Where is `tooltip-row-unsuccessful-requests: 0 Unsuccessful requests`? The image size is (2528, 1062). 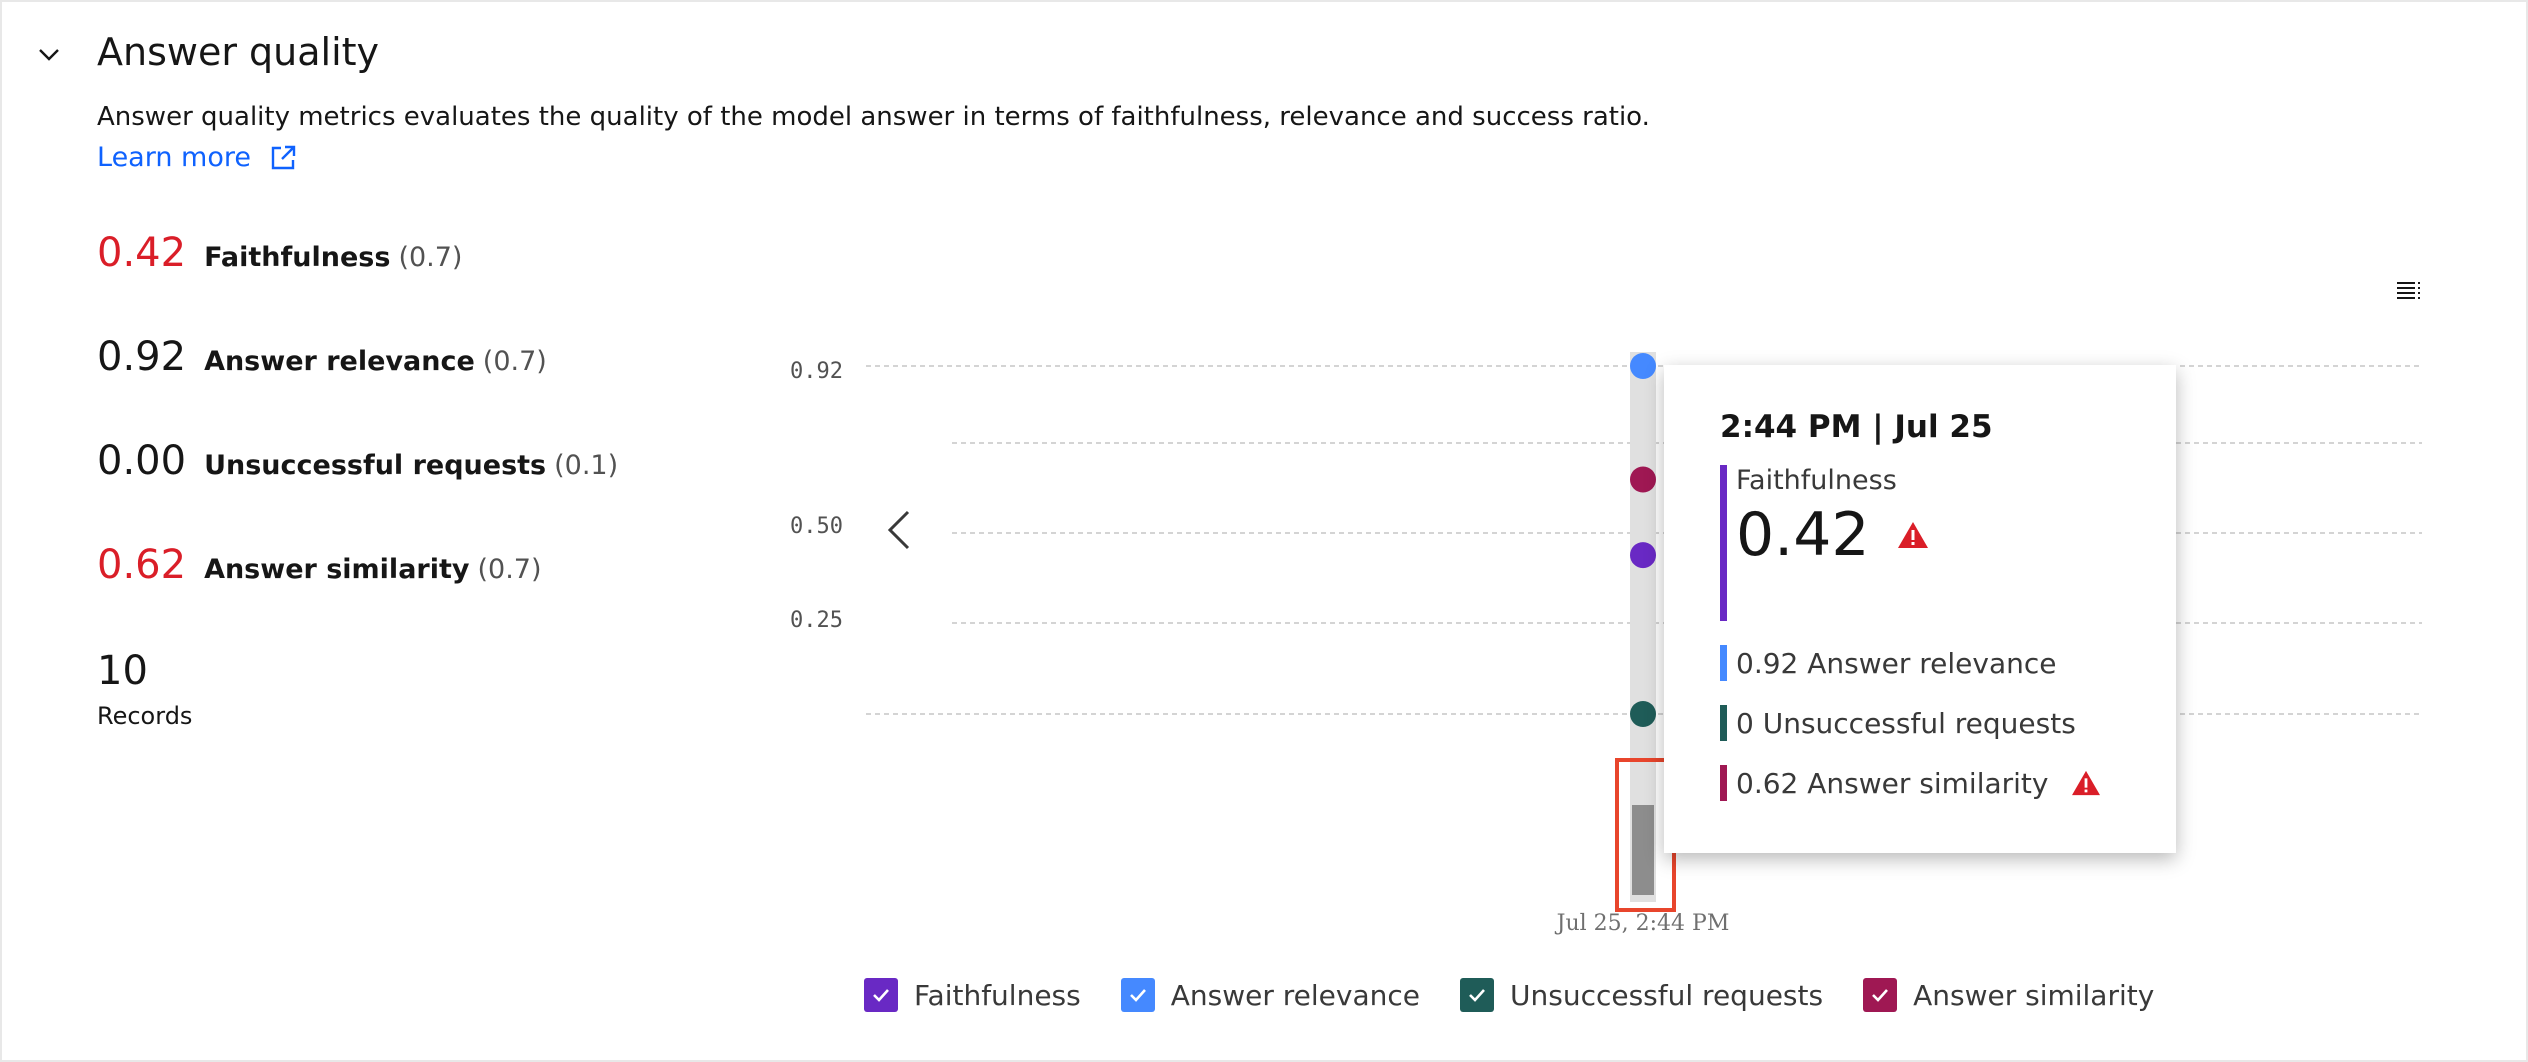 tooltip-row-unsuccessful-requests: 0 Unsuccessful requests is located at coordinates (1898, 723).